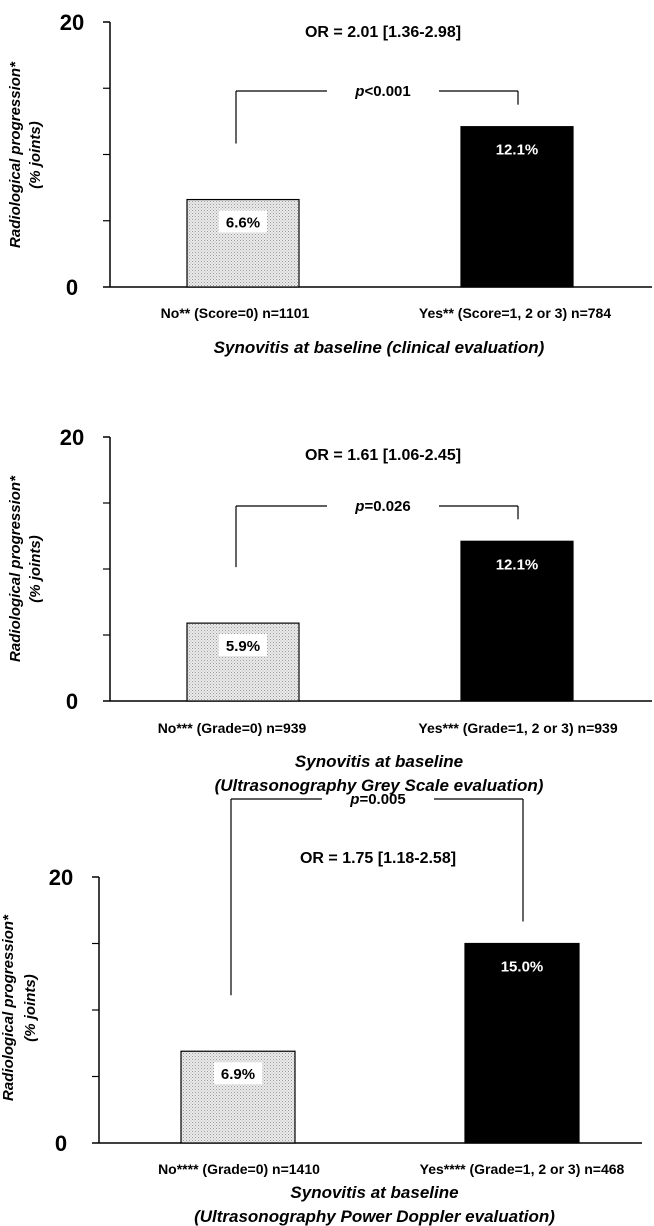 This screenshot has height=1226, width=654. Describe the element at coordinates (379, 785) in the screenshot. I see `x-axis-title: (Ultrasonography Grey Scale evaluation)` at that location.